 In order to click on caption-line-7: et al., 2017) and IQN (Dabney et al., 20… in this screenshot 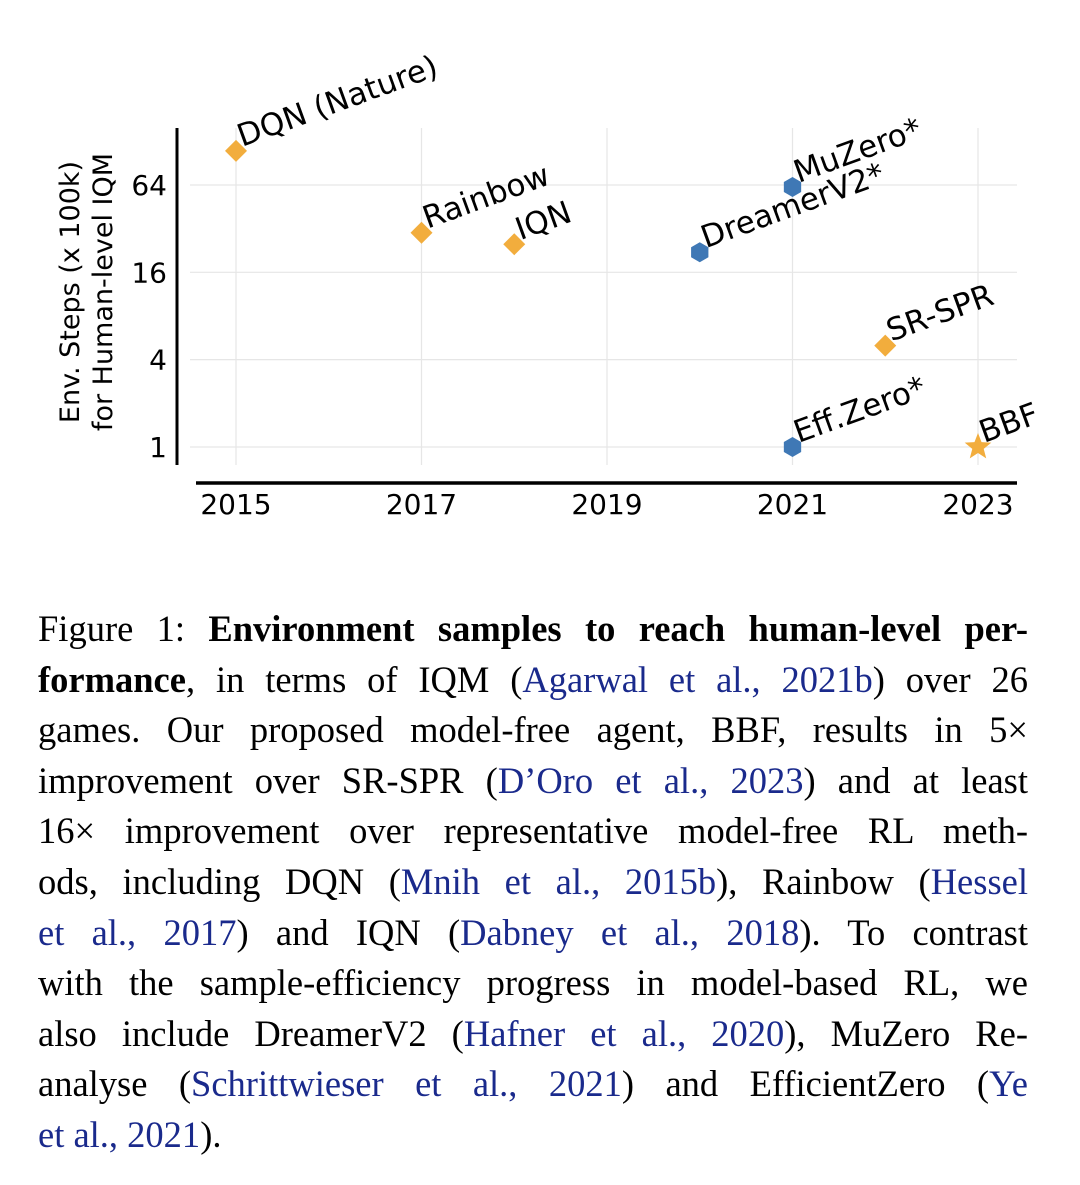, I will do `click(533, 933)`.